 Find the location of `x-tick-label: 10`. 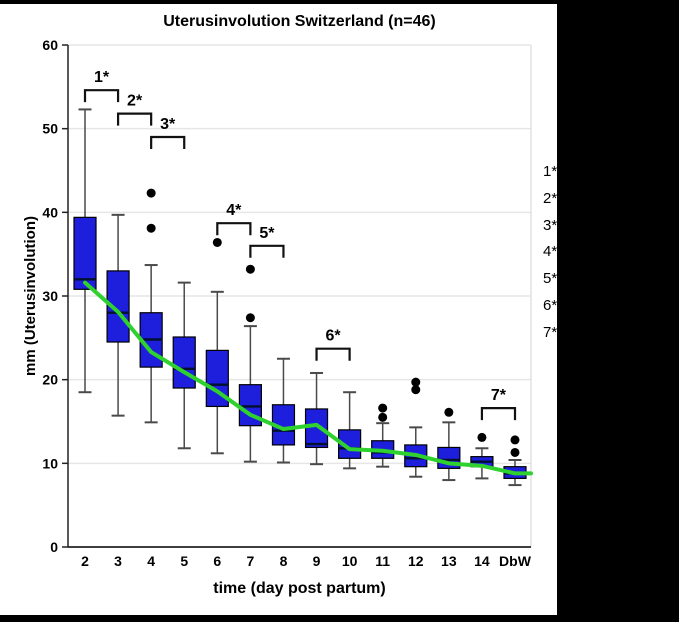

x-tick-label: 10 is located at coordinates (350, 561).